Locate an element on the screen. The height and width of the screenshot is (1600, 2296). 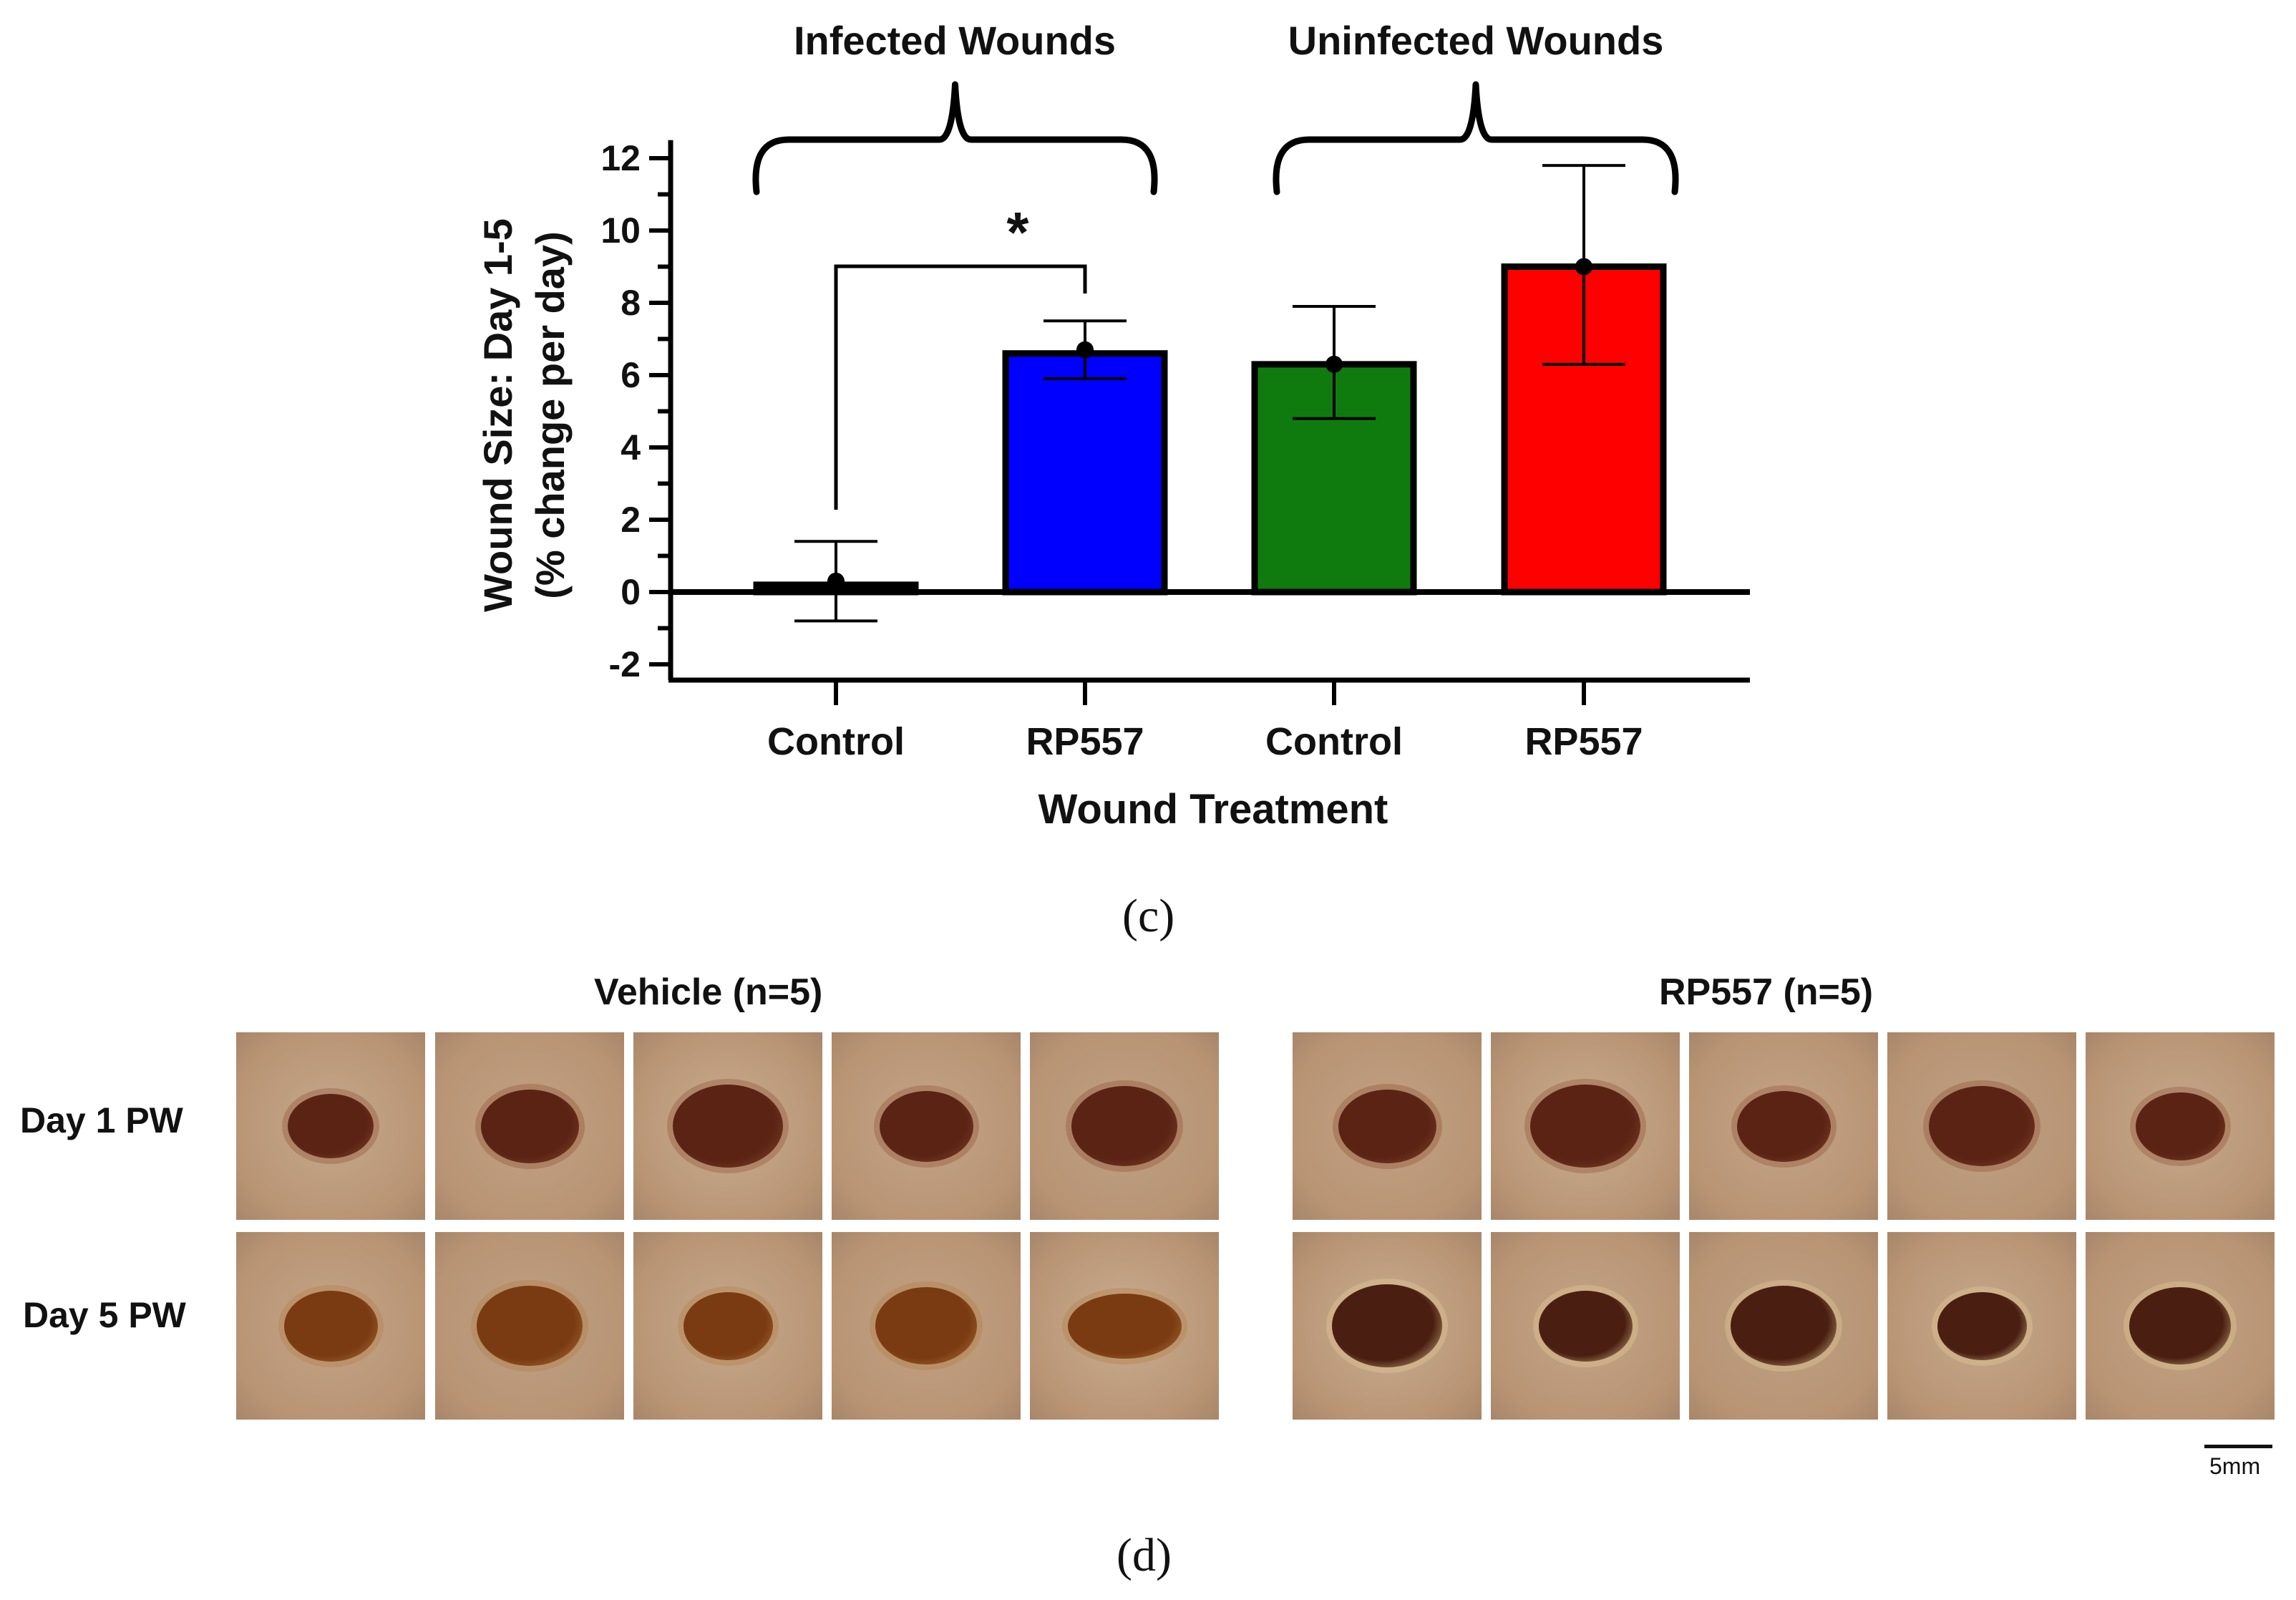
y-tick-label: 0 is located at coordinates (631, 592).